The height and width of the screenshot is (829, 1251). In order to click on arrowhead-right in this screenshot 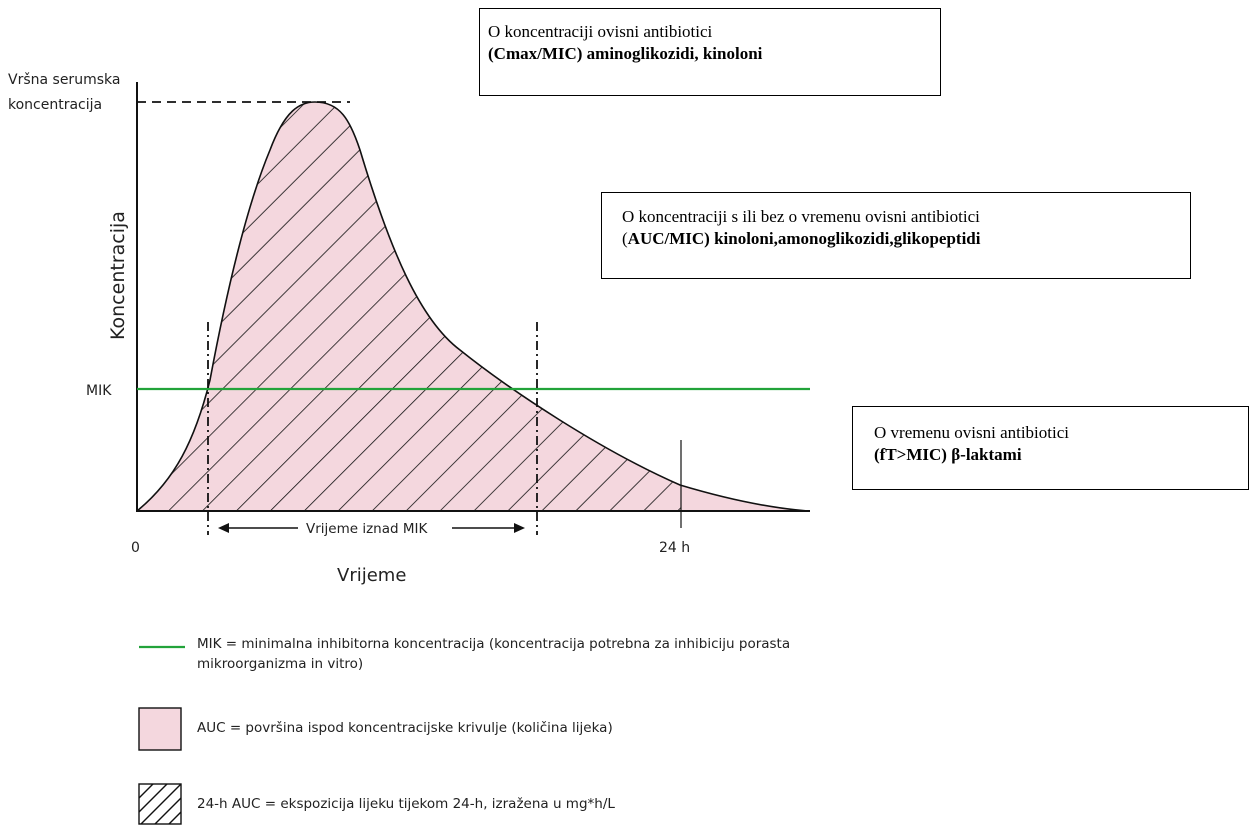, I will do `click(519, 528)`.